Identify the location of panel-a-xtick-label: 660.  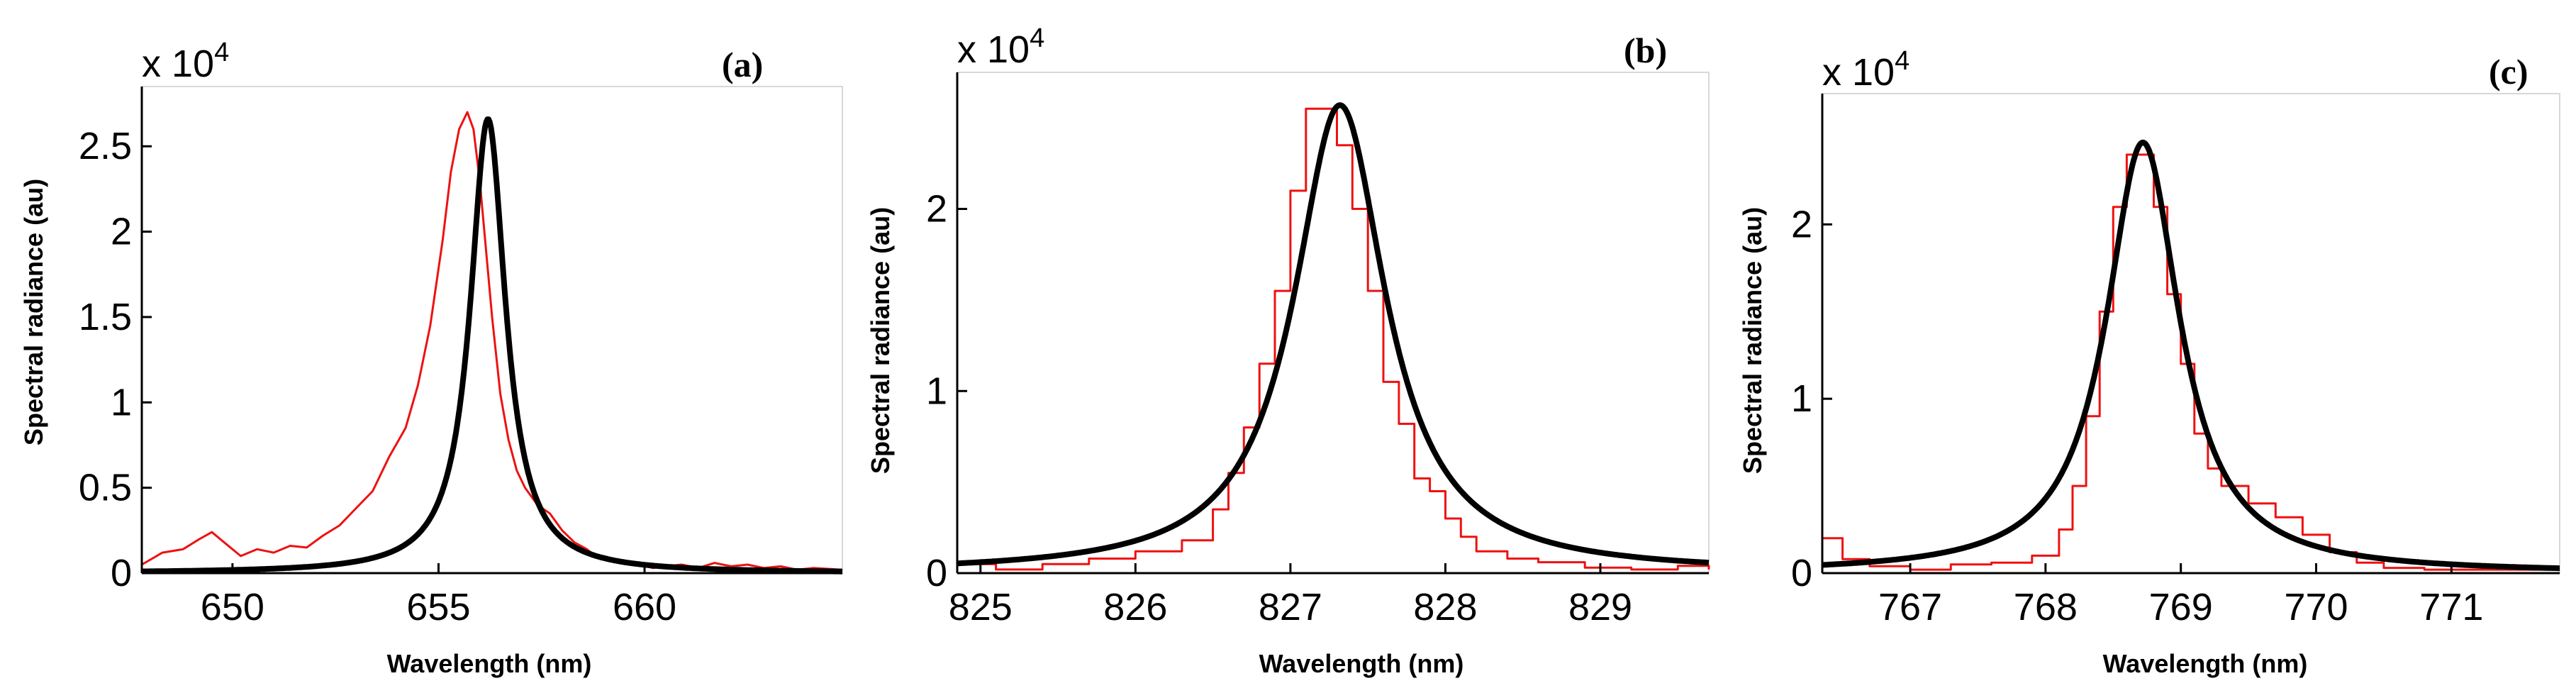
(644, 607).